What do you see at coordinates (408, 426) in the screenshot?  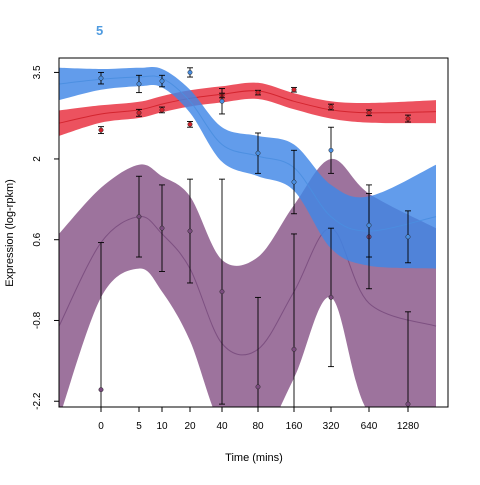 I see `x-tick-label: 1280` at bounding box center [408, 426].